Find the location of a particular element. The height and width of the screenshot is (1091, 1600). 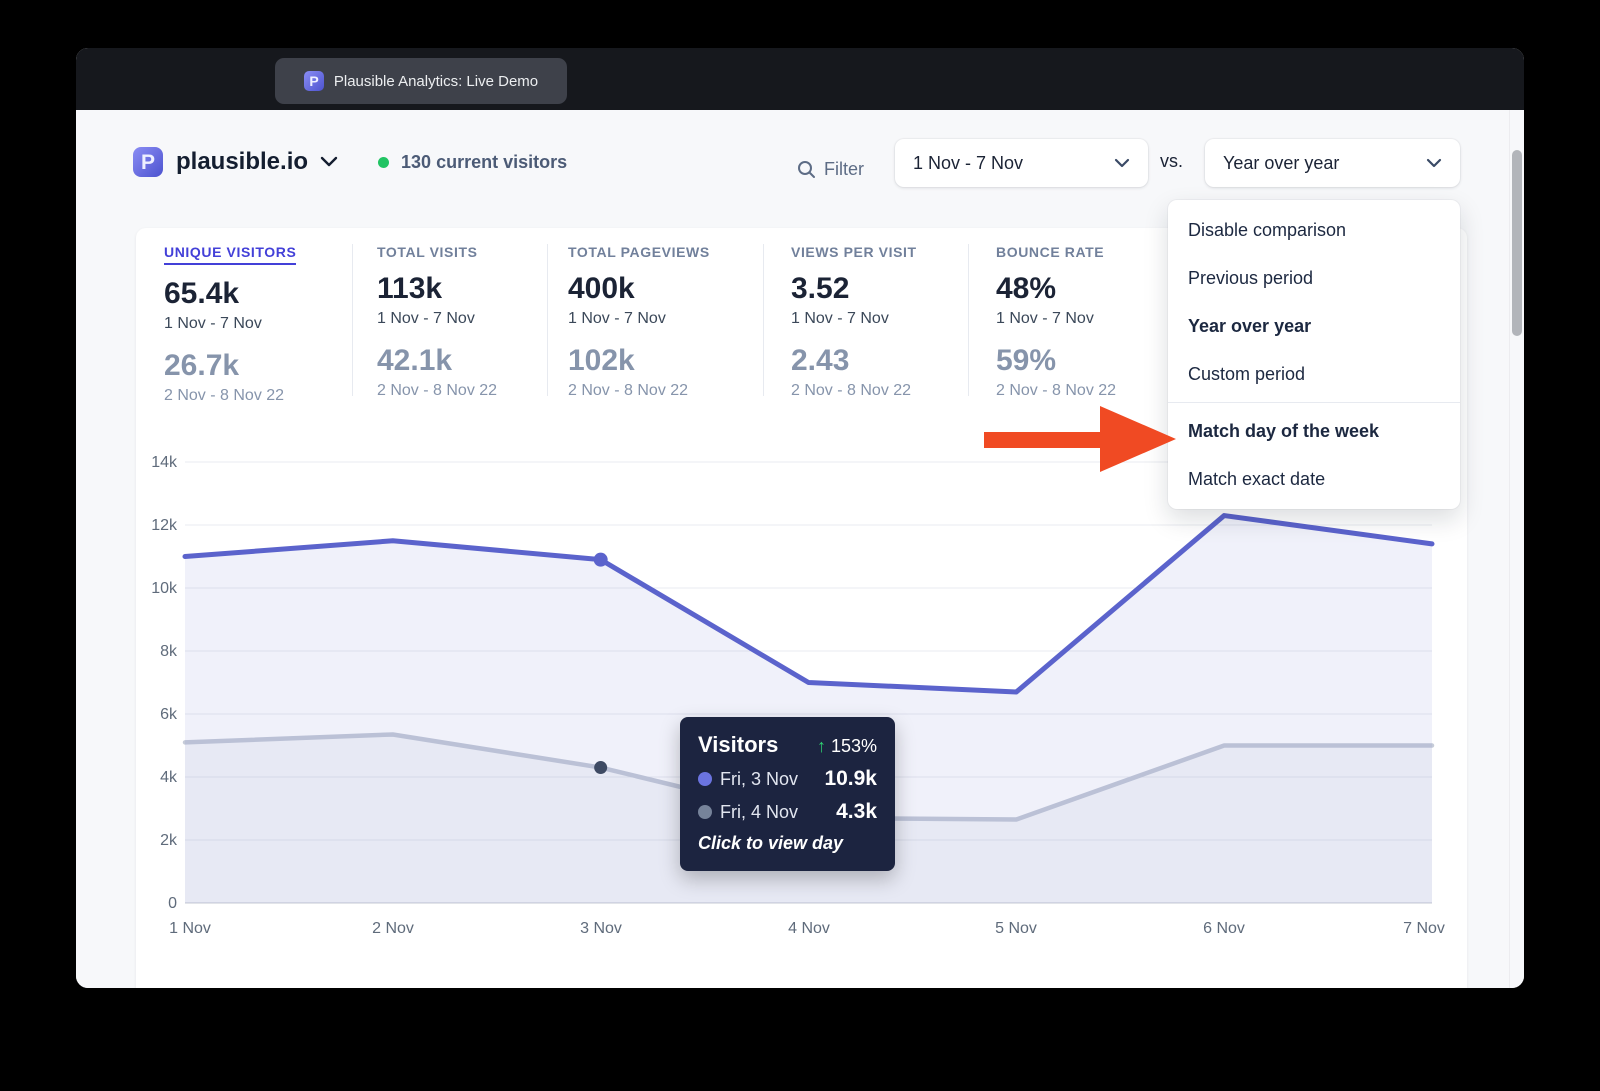

comparison-picker: Year over year is located at coordinates (1332, 163).